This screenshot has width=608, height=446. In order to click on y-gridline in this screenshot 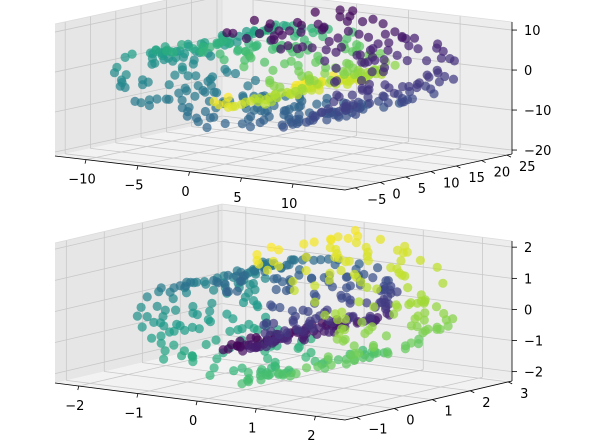, I will do `click(260, 160)`.